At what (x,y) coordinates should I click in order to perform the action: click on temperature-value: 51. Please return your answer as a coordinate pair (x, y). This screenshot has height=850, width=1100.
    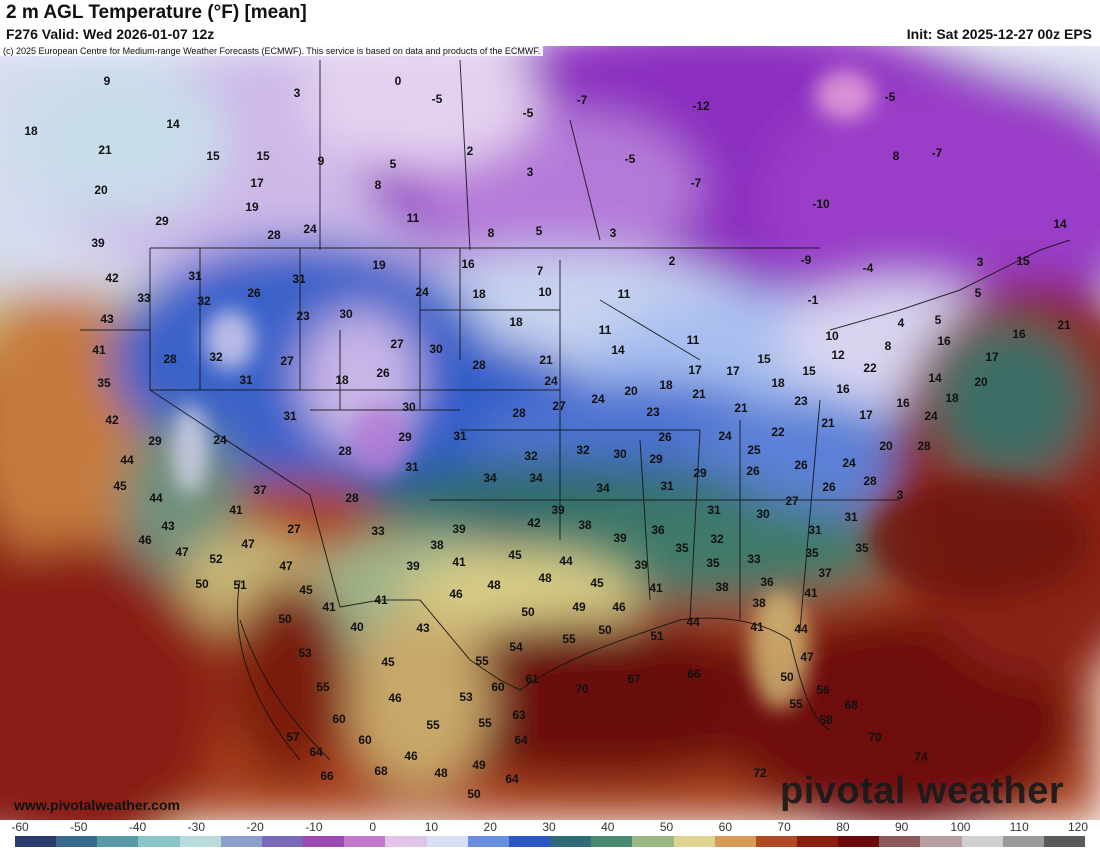
    Looking at the image, I should click on (240, 585).